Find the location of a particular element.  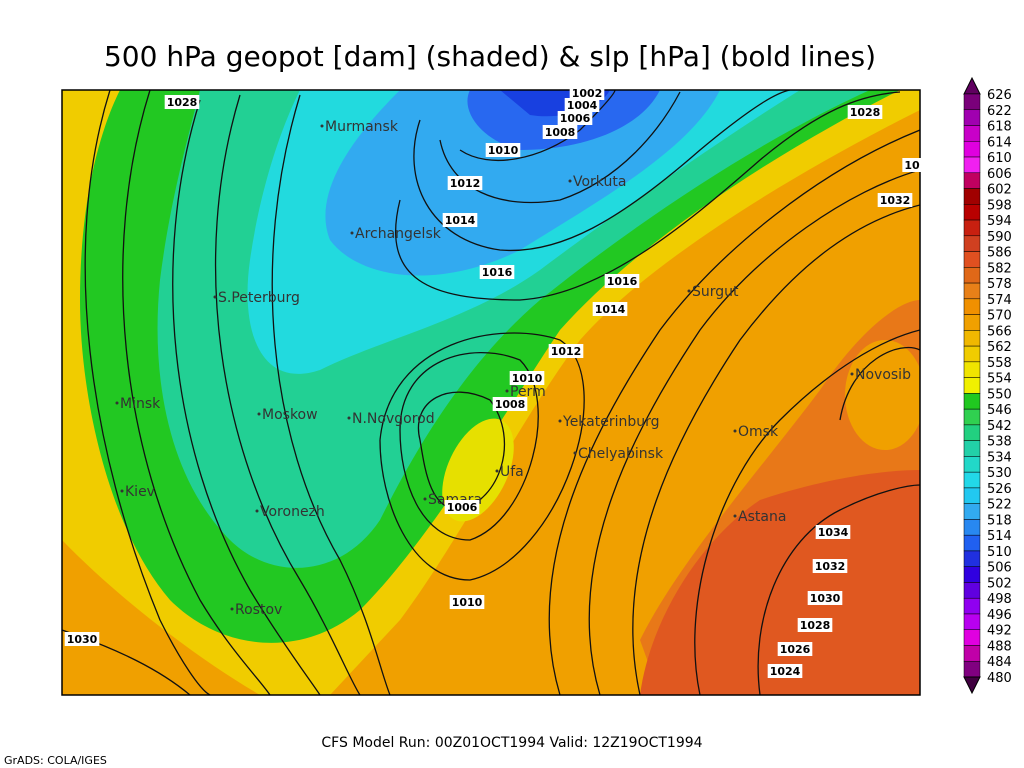

city-label: Ufa is located at coordinates (512, 472).